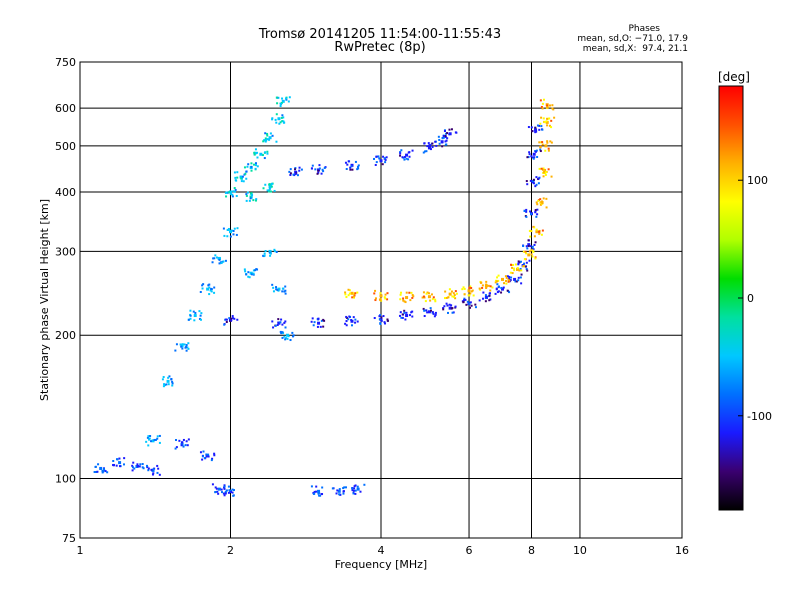  What do you see at coordinates (65, 479) in the screenshot?
I see `y-tick-label: 100` at bounding box center [65, 479].